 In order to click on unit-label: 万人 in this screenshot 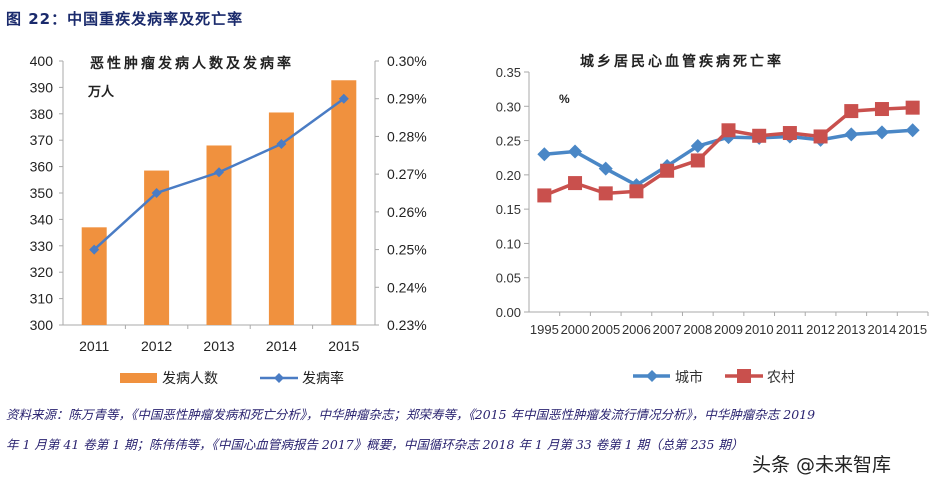, I will do `click(101, 91)`.